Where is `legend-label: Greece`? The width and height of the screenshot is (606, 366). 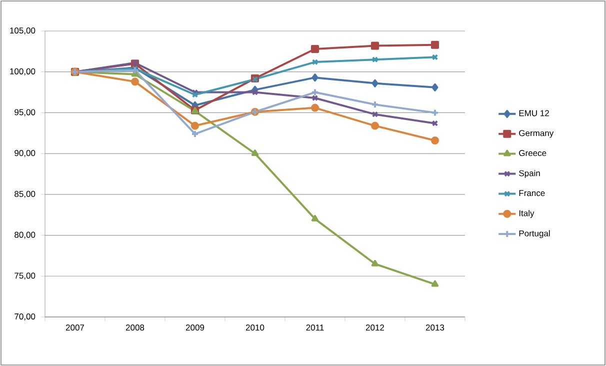 legend-label: Greece is located at coordinates (532, 153).